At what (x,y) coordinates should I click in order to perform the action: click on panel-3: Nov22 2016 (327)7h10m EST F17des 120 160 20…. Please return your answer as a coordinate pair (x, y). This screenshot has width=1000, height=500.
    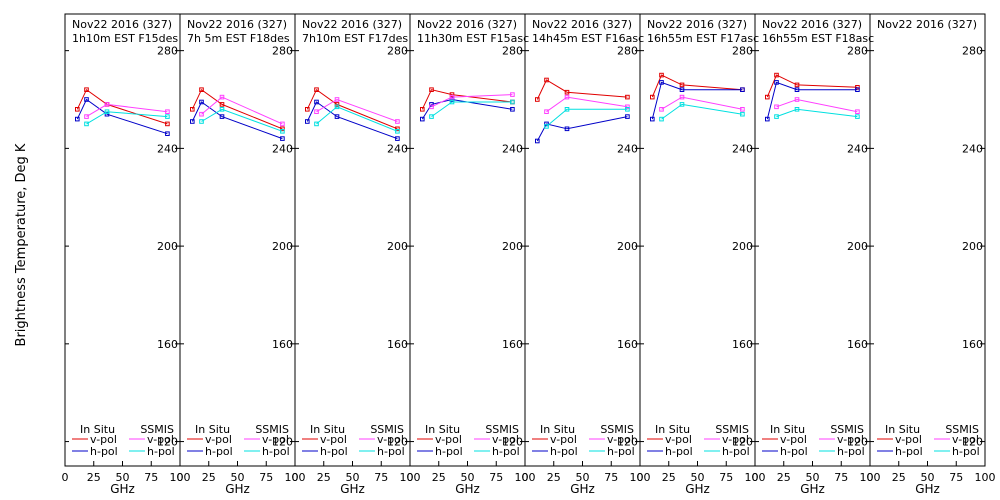
    Looking at the image, I should click on (356, 254).